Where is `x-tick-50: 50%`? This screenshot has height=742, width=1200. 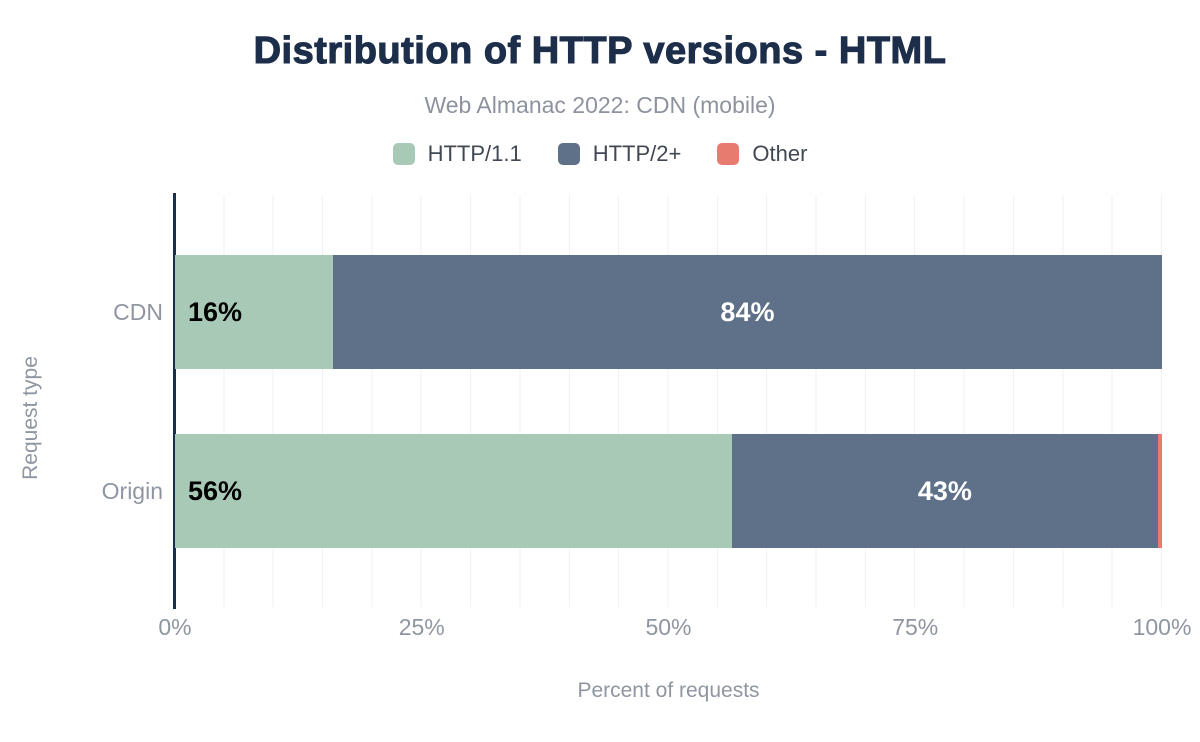
x-tick-50: 50% is located at coordinates (668, 627).